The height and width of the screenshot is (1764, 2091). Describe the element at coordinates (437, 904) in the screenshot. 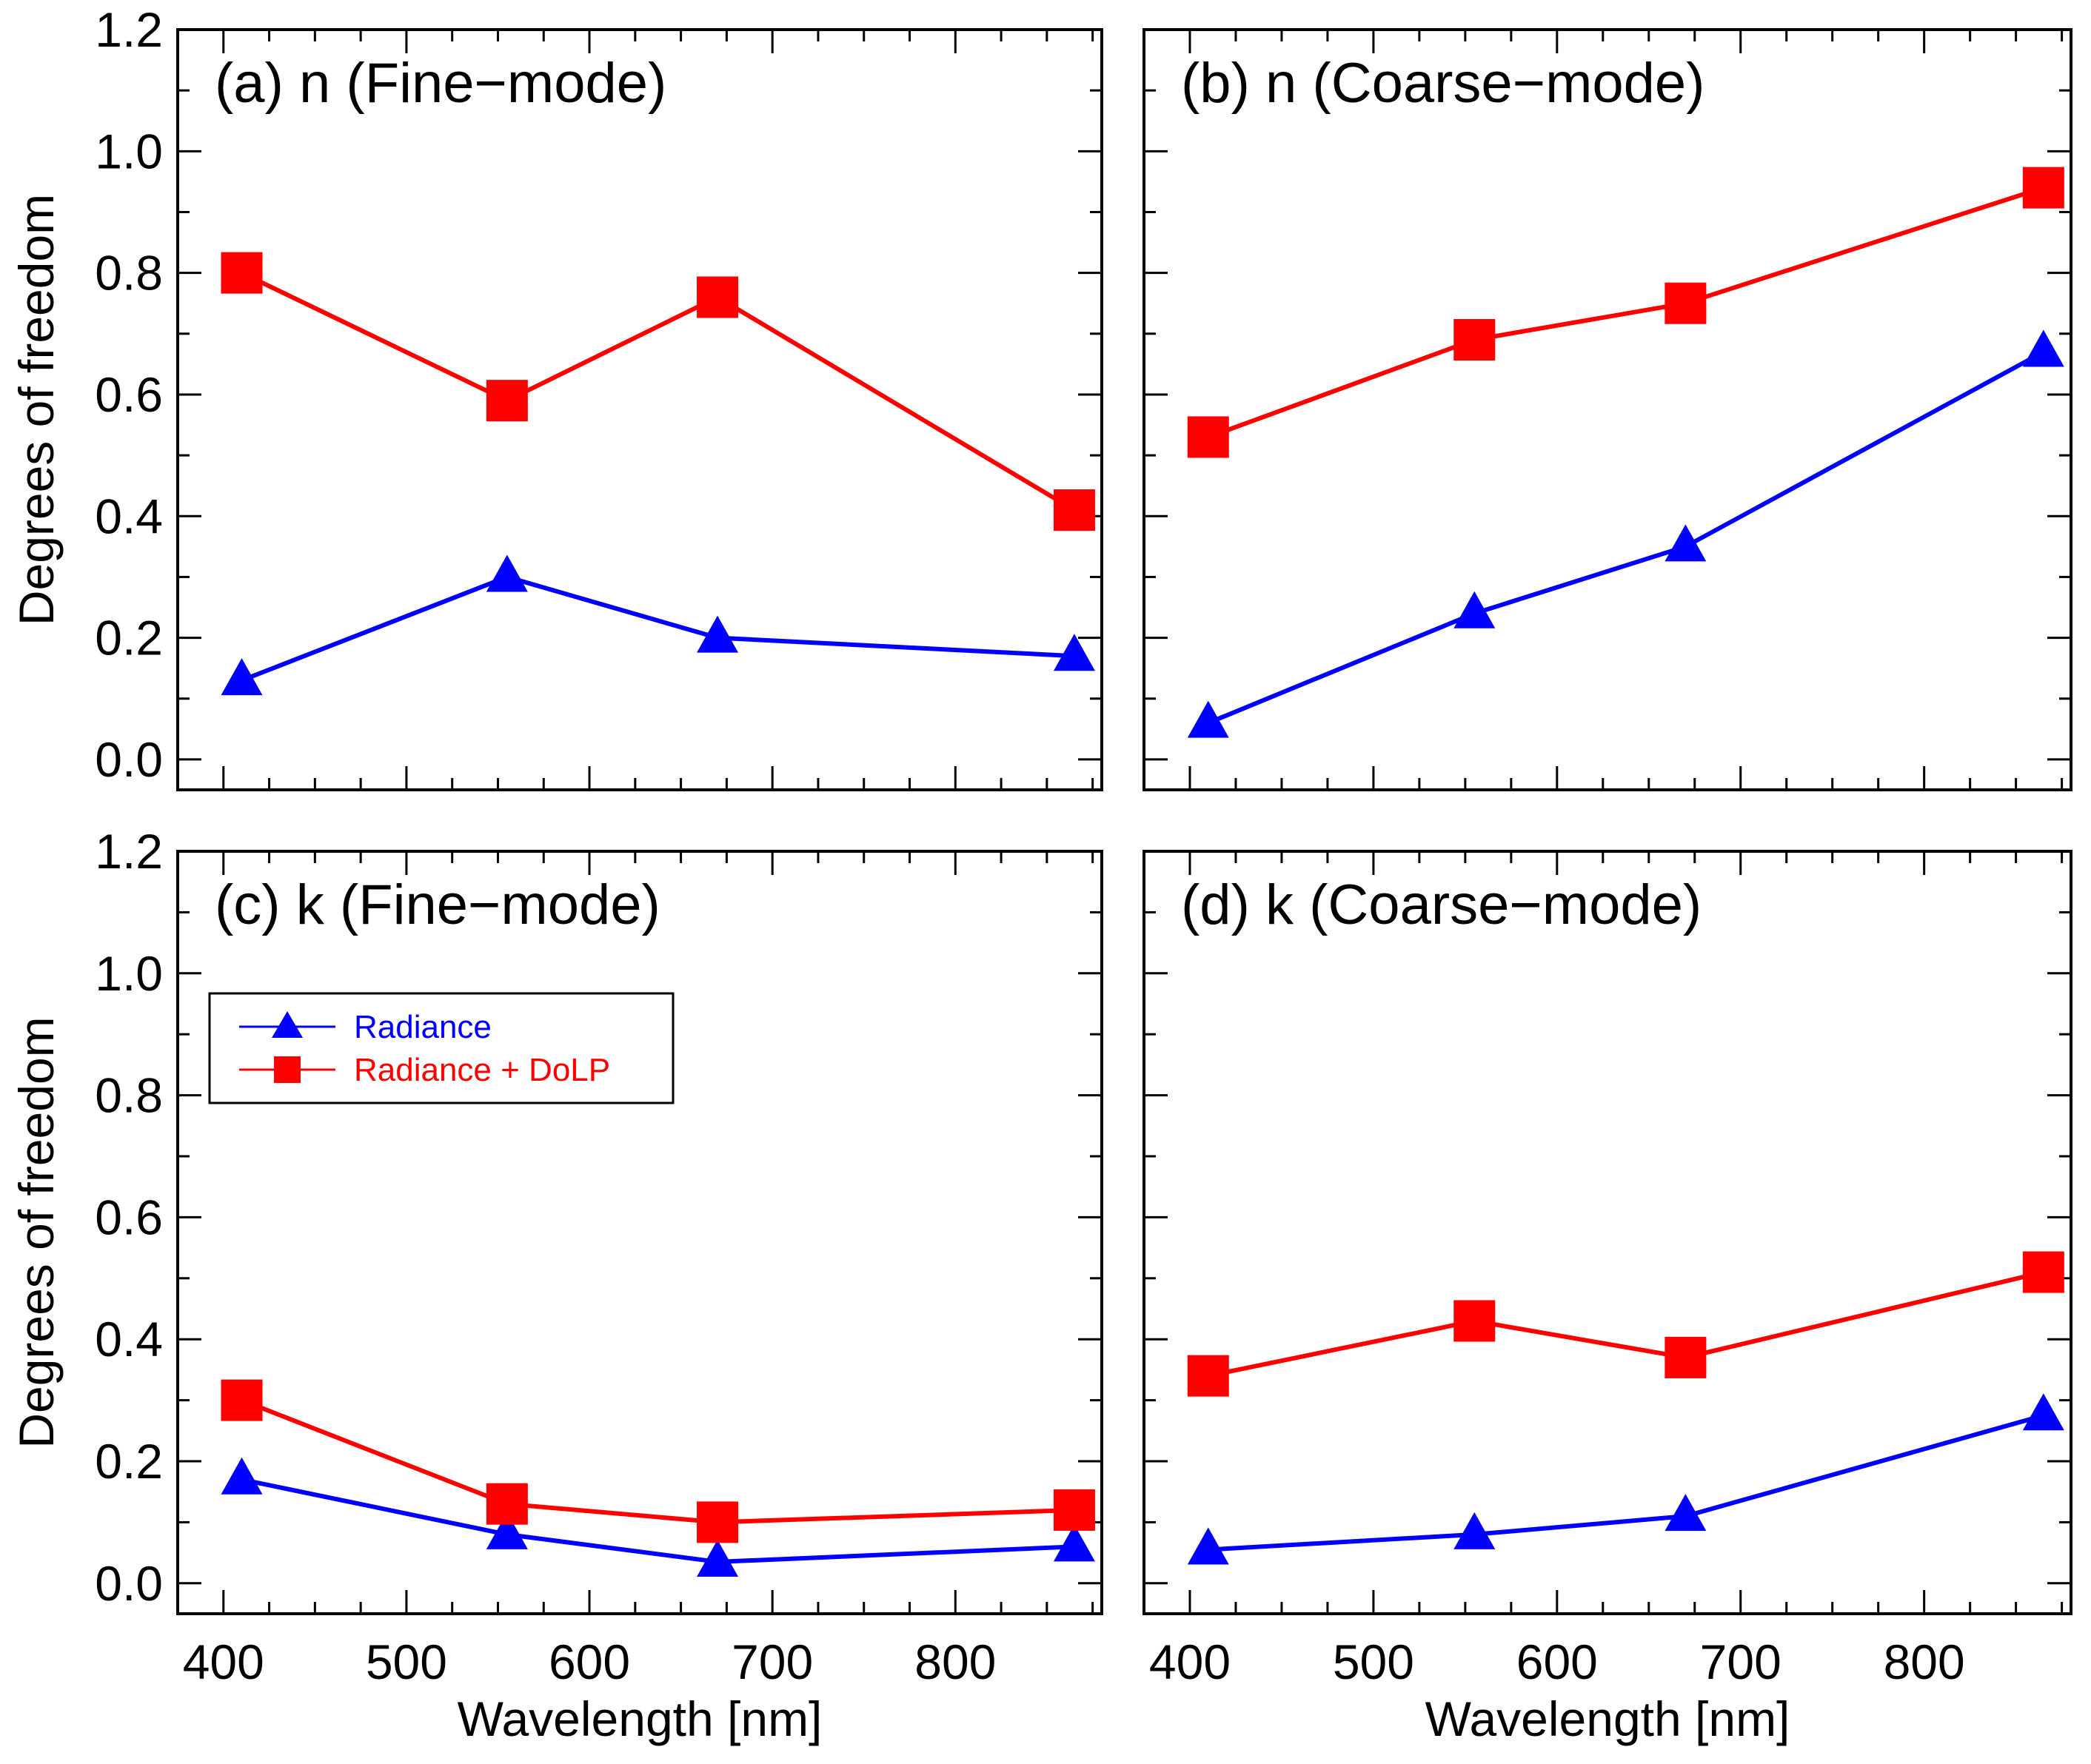

I see `panel-title-c: (c) k (Fine−mode)` at that location.